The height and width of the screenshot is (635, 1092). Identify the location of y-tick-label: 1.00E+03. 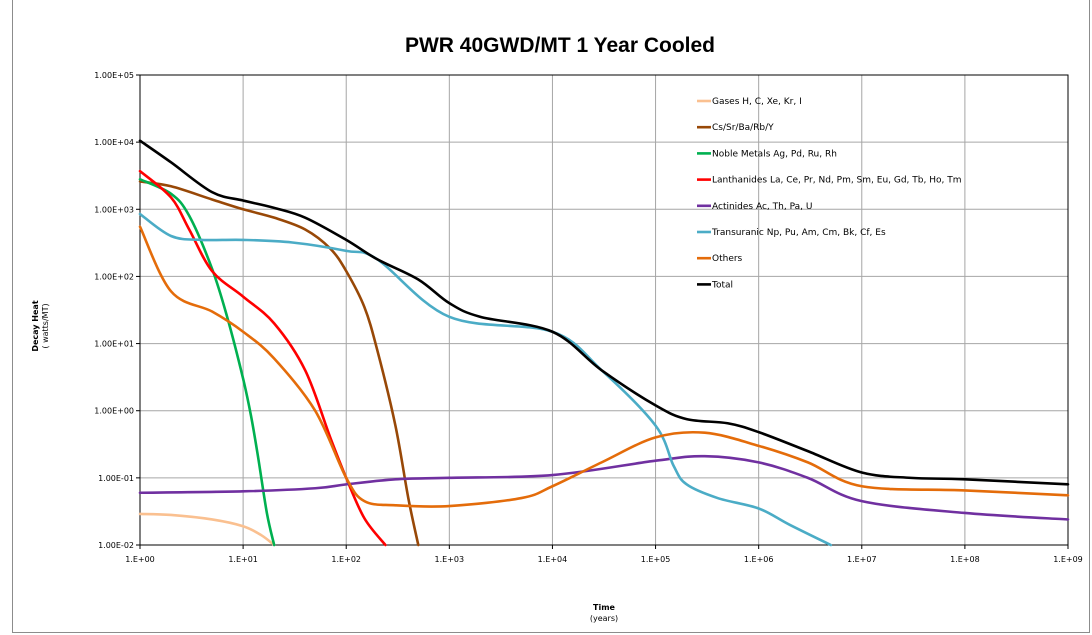
(114, 209).